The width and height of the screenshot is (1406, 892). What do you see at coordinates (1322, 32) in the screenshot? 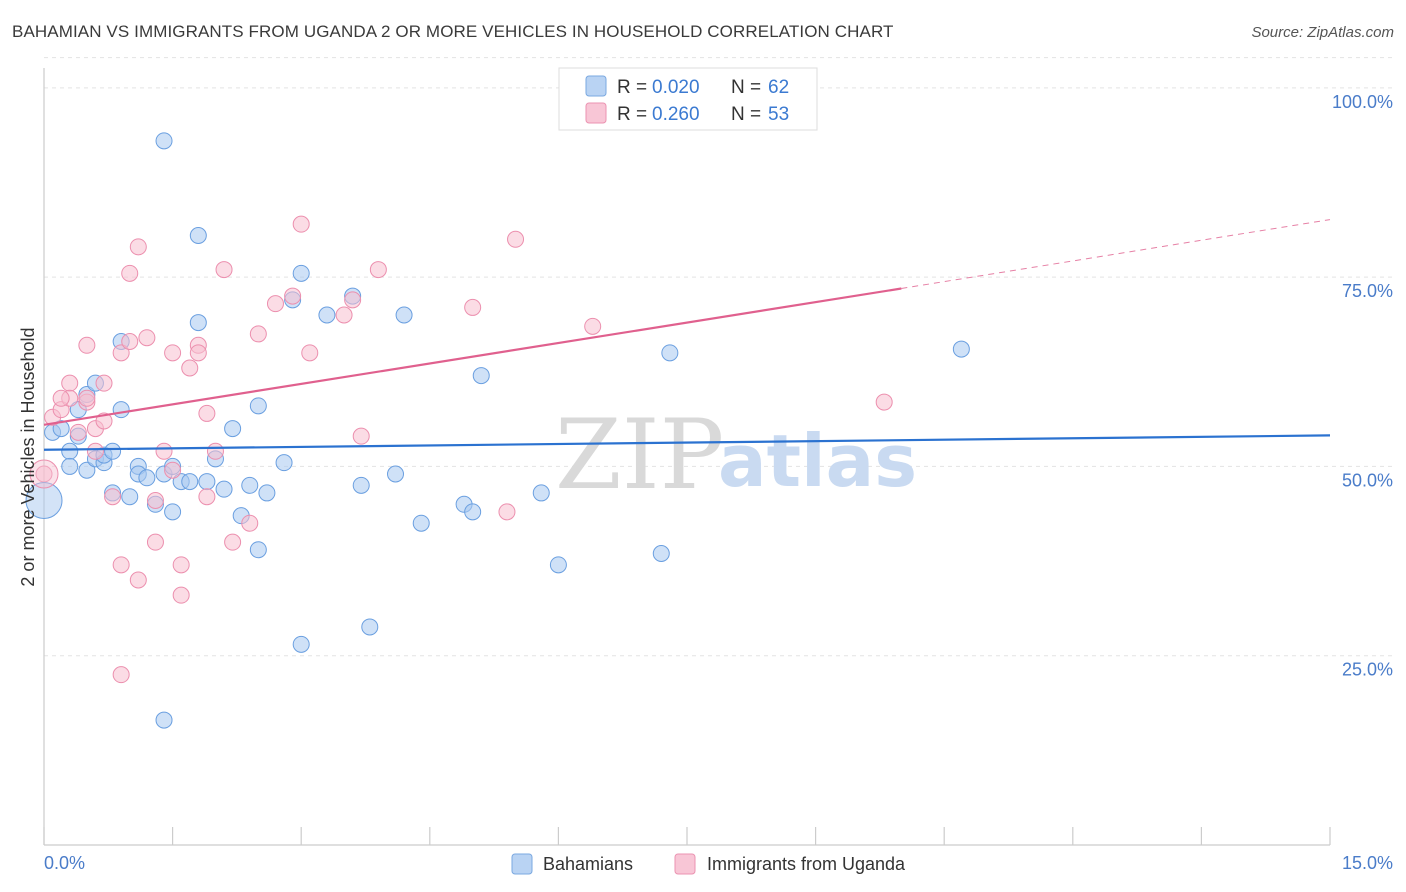
I see `source-label: Source: ZipAtlas.com` at bounding box center [1322, 32].